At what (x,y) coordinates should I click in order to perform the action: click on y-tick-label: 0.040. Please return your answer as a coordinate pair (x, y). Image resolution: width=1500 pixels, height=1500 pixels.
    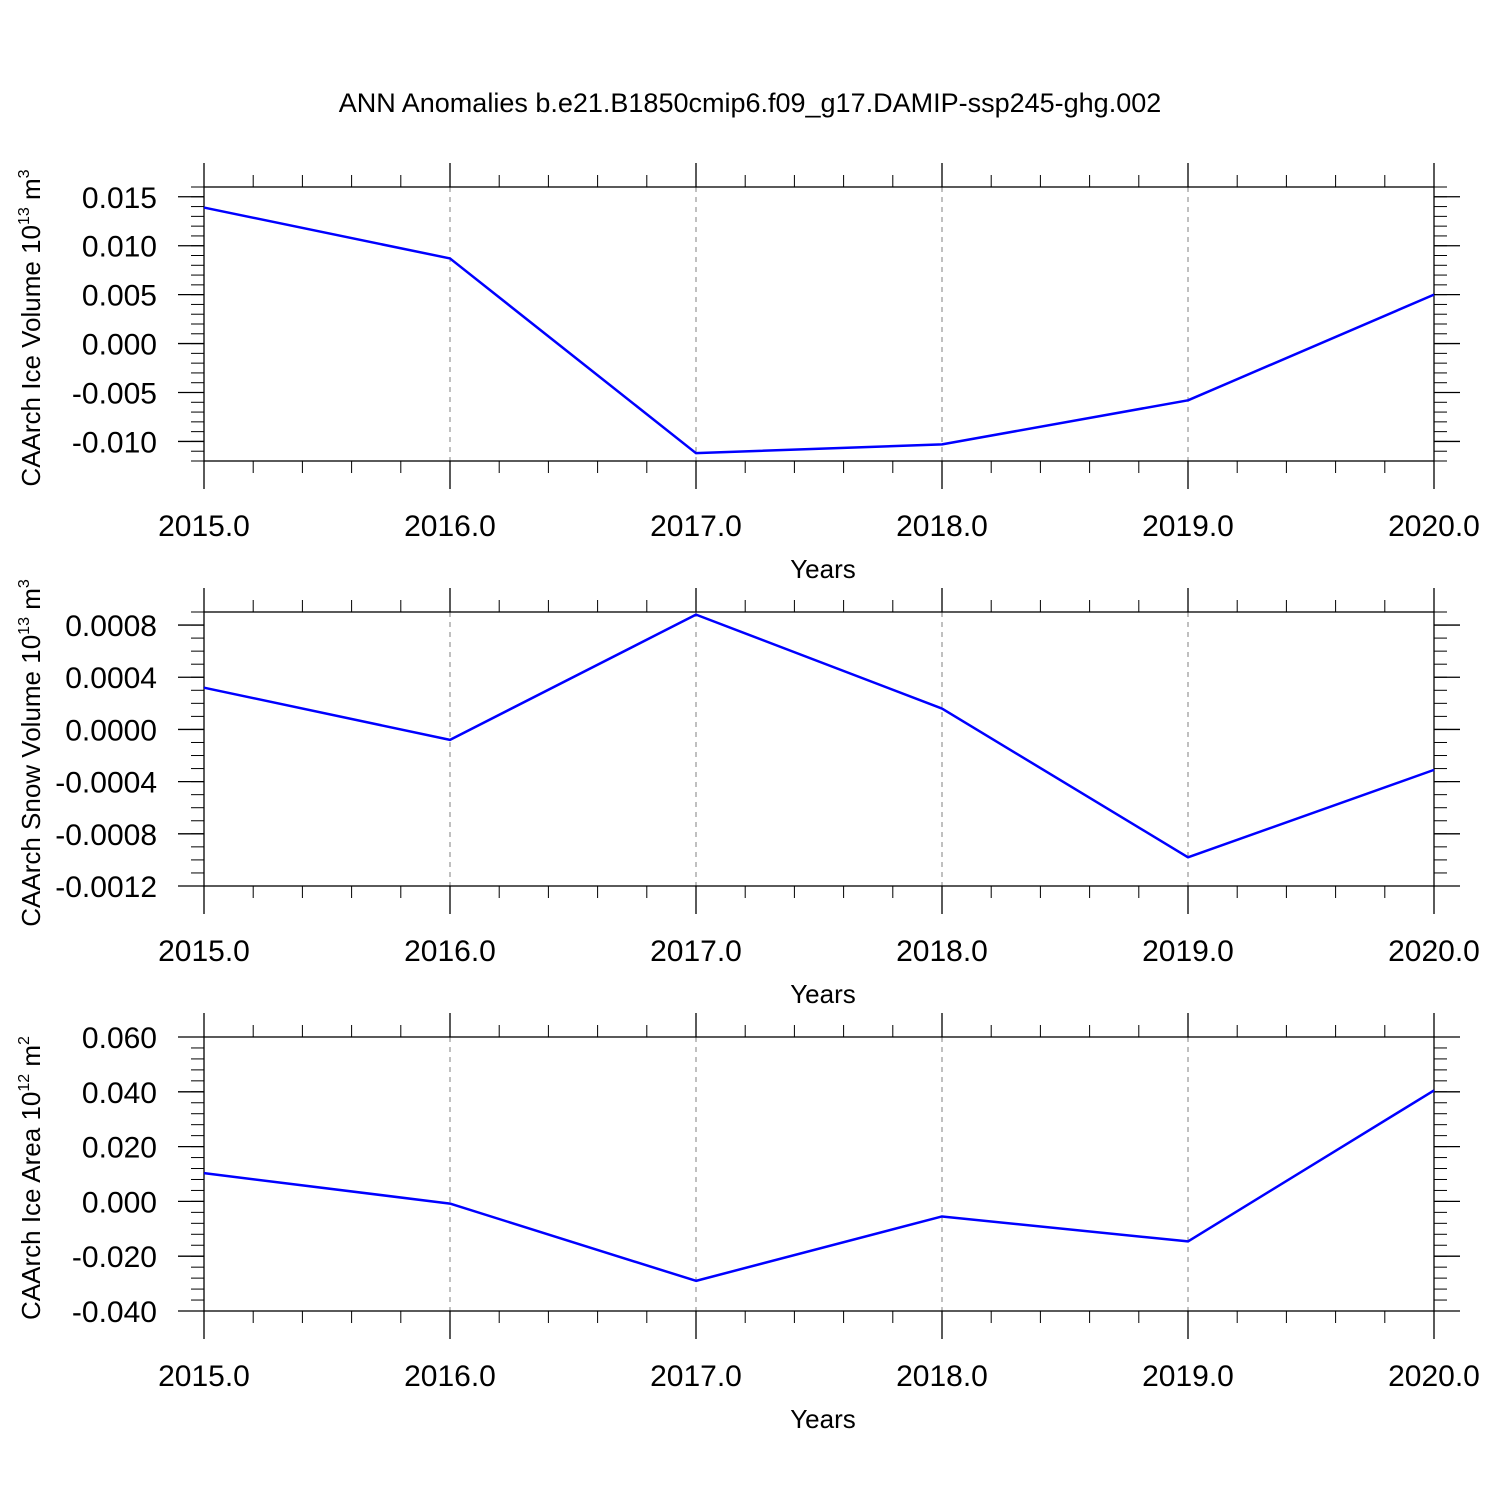
    Looking at the image, I should click on (119, 1093).